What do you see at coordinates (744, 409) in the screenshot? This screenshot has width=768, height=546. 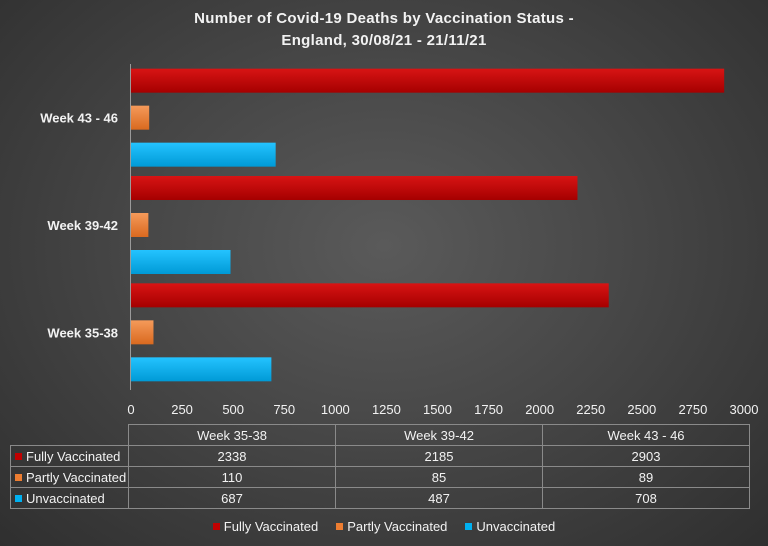 I see `x-tick-label: 3000` at bounding box center [744, 409].